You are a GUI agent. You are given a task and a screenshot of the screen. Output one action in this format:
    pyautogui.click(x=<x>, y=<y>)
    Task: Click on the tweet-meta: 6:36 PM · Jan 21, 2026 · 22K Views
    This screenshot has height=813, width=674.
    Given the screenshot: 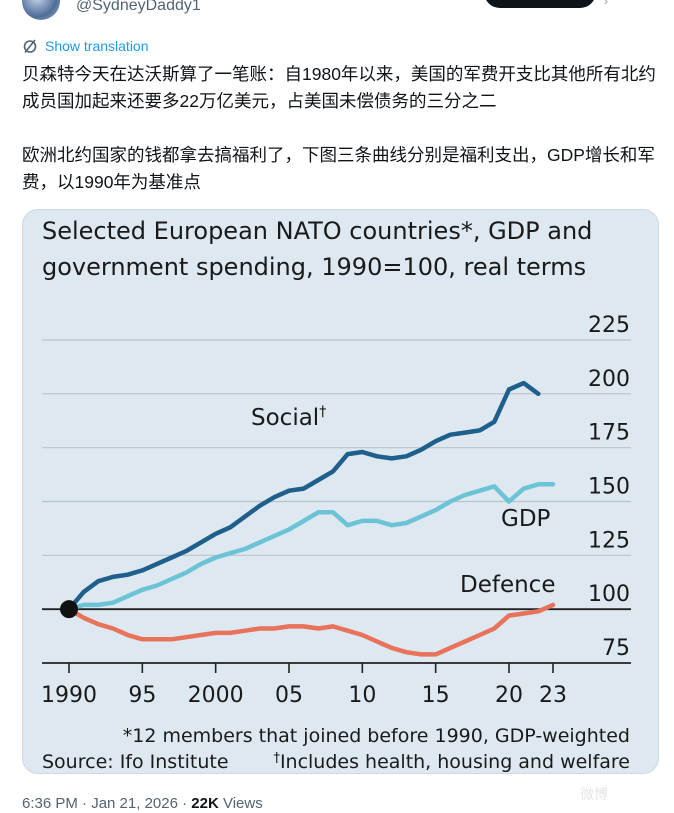 What is the action you would take?
    pyautogui.click(x=142, y=803)
    